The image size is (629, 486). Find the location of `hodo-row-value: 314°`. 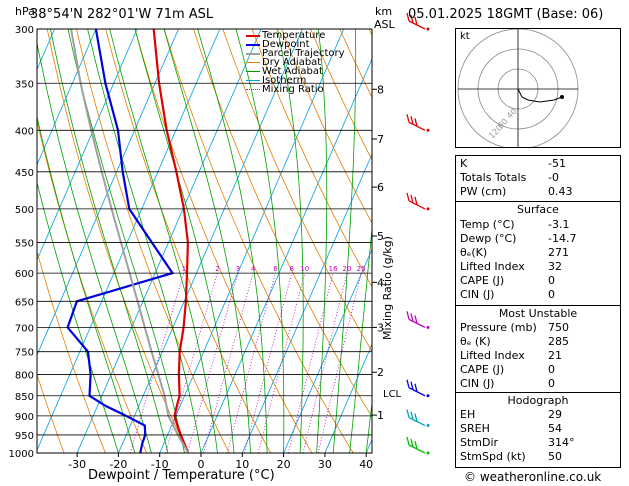

hodo-row-value: 314° is located at coordinates (561, 442).